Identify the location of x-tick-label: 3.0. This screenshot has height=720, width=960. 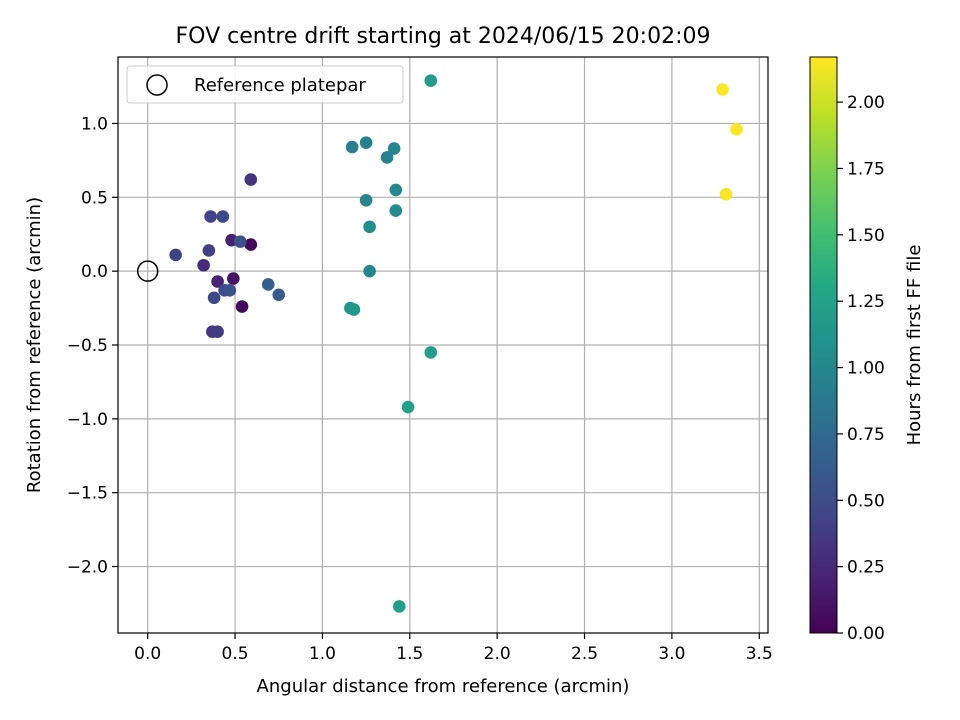
(671, 654).